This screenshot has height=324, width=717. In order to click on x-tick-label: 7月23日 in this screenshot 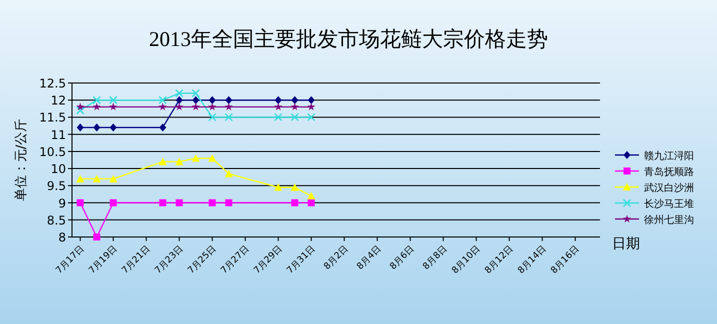, I will do `click(169, 260)`.